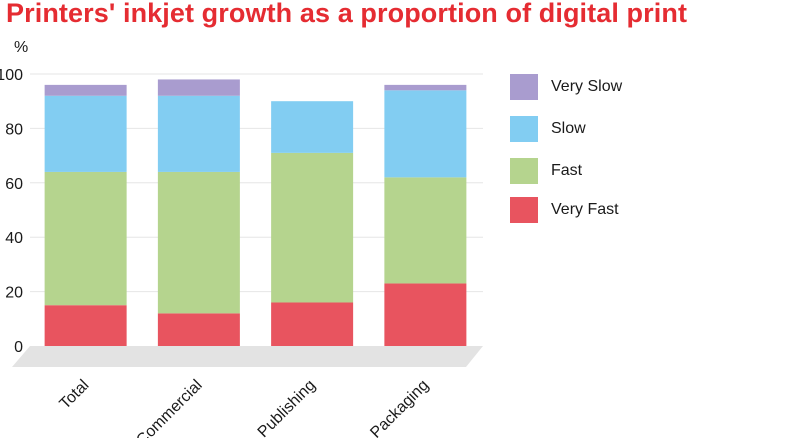 This screenshot has width=800, height=438. Describe the element at coordinates (85, 90) in the screenshot. I see `bar-total-very-slow` at that location.